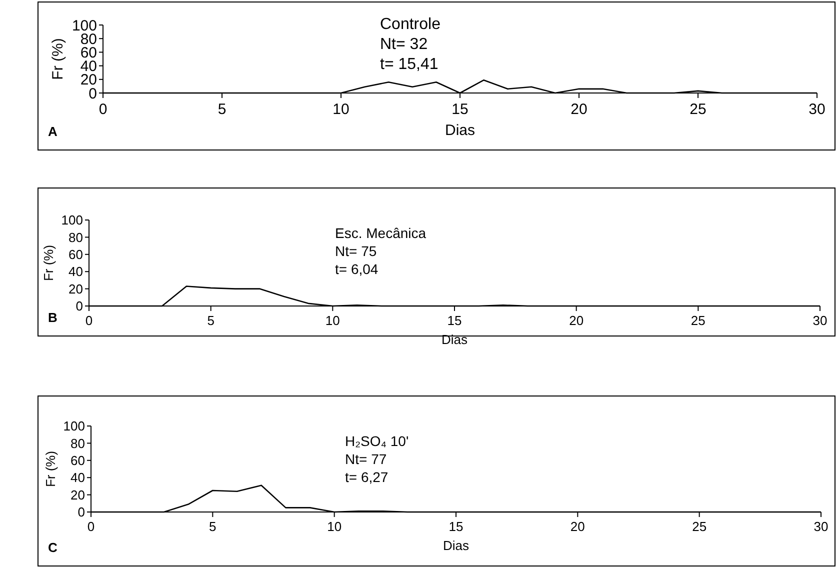  What do you see at coordinates (366, 459) in the screenshot?
I see `annotation: Nt= 77` at bounding box center [366, 459].